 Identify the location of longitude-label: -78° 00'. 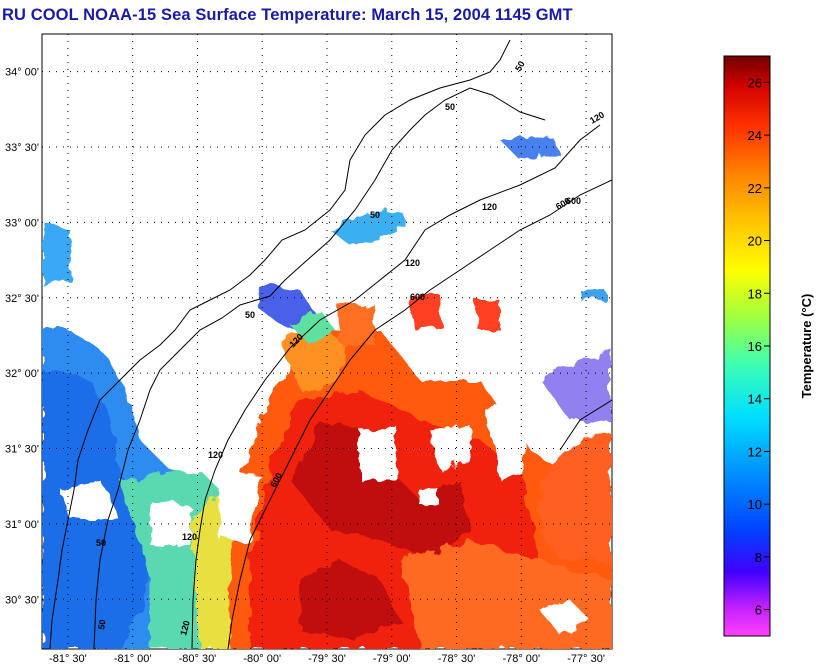
(521, 659).